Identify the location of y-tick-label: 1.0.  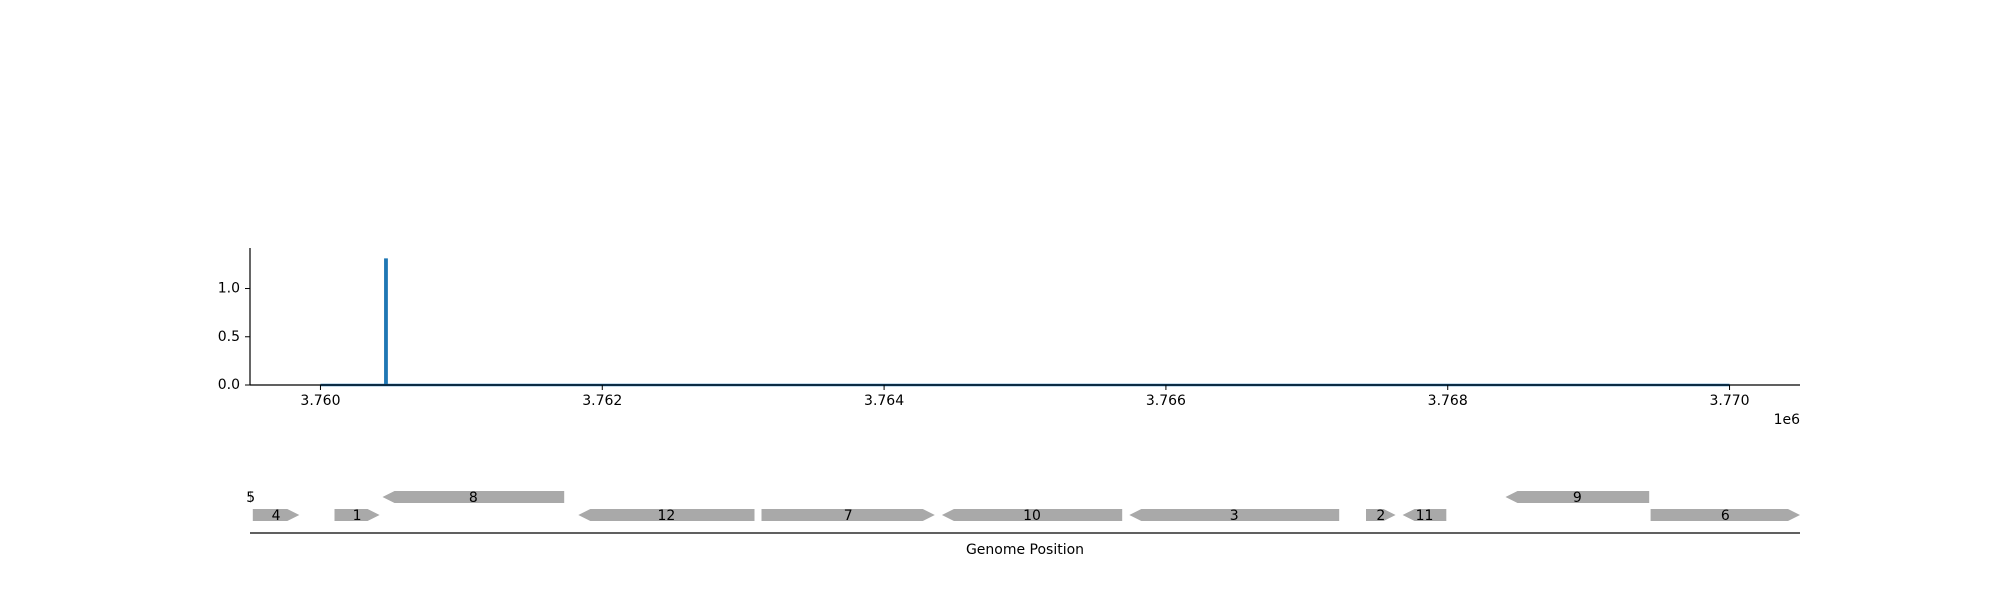
(229, 289).